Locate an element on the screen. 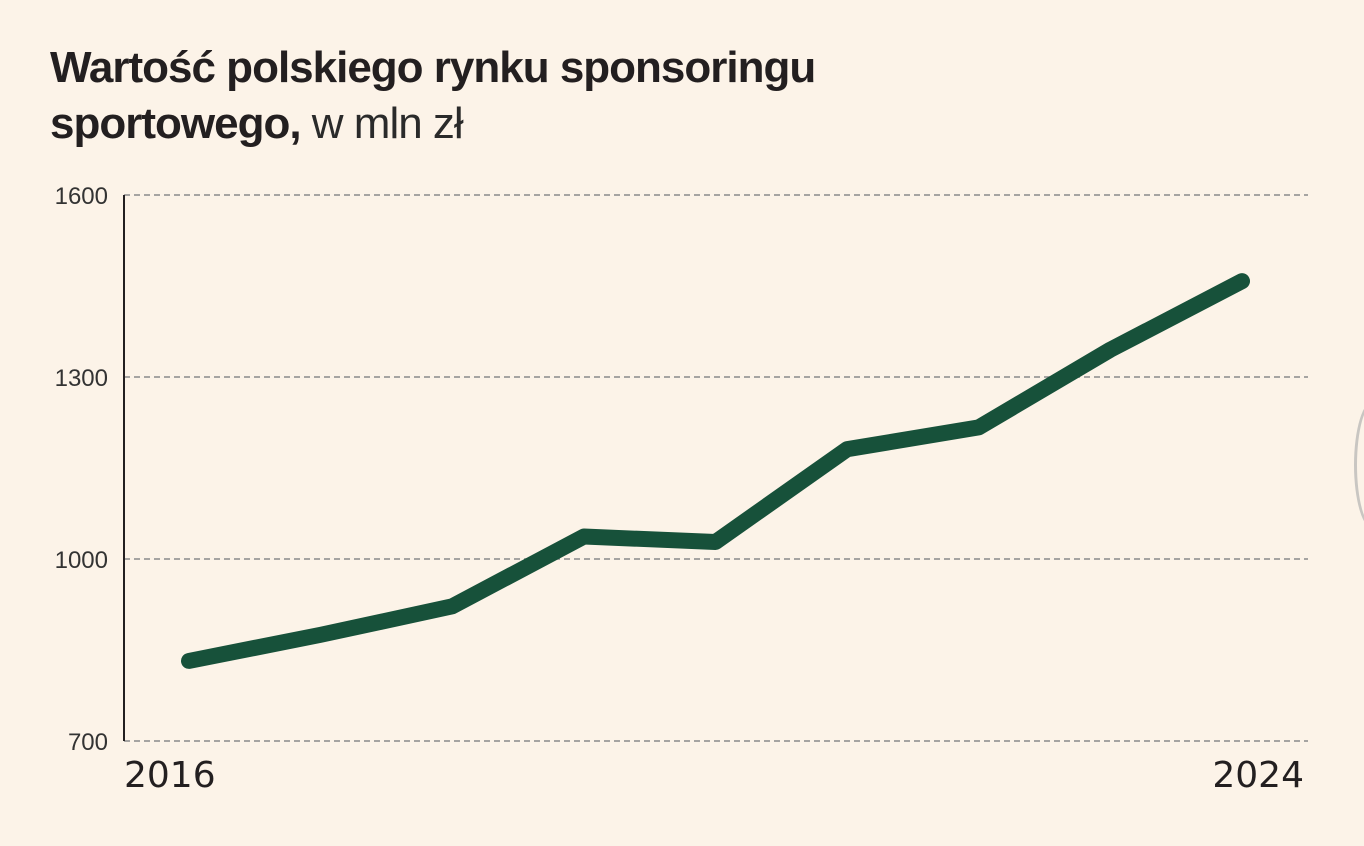  y-tick-label: 700 is located at coordinates (88, 742).